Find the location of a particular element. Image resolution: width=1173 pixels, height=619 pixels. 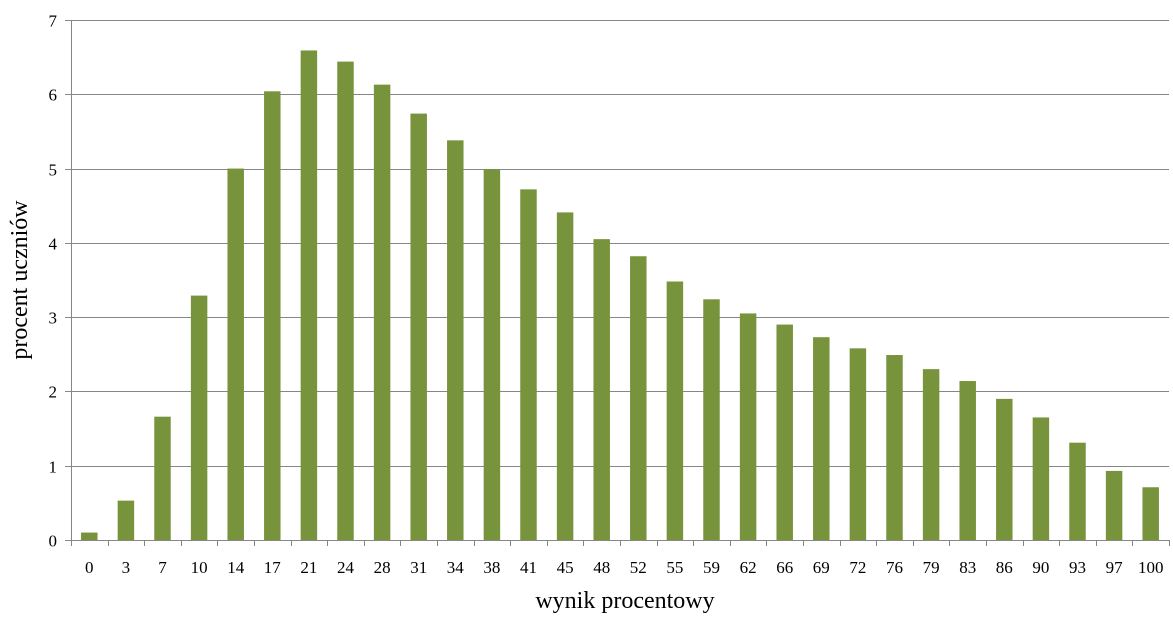

x-tick-label: 31 is located at coordinates (418, 567).